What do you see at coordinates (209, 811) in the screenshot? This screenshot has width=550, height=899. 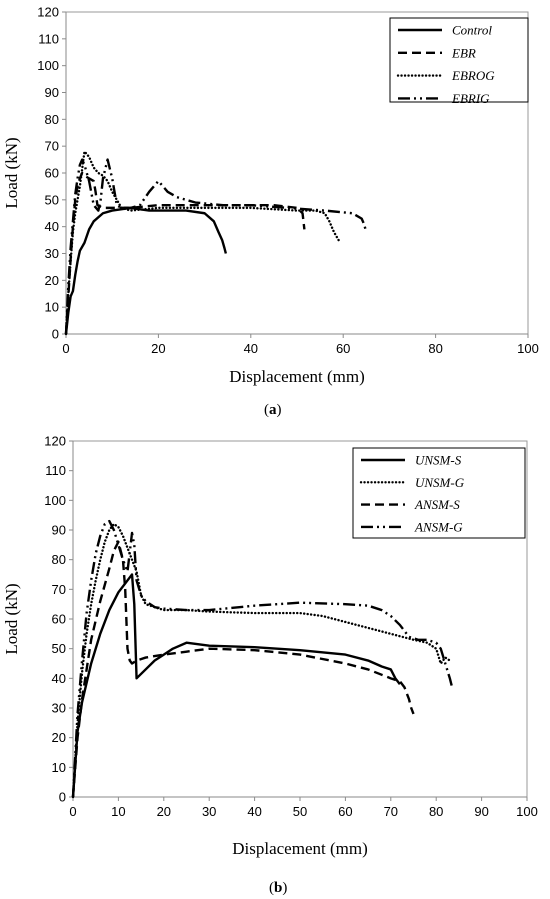 I see `x-tick-label: 30` at bounding box center [209, 811].